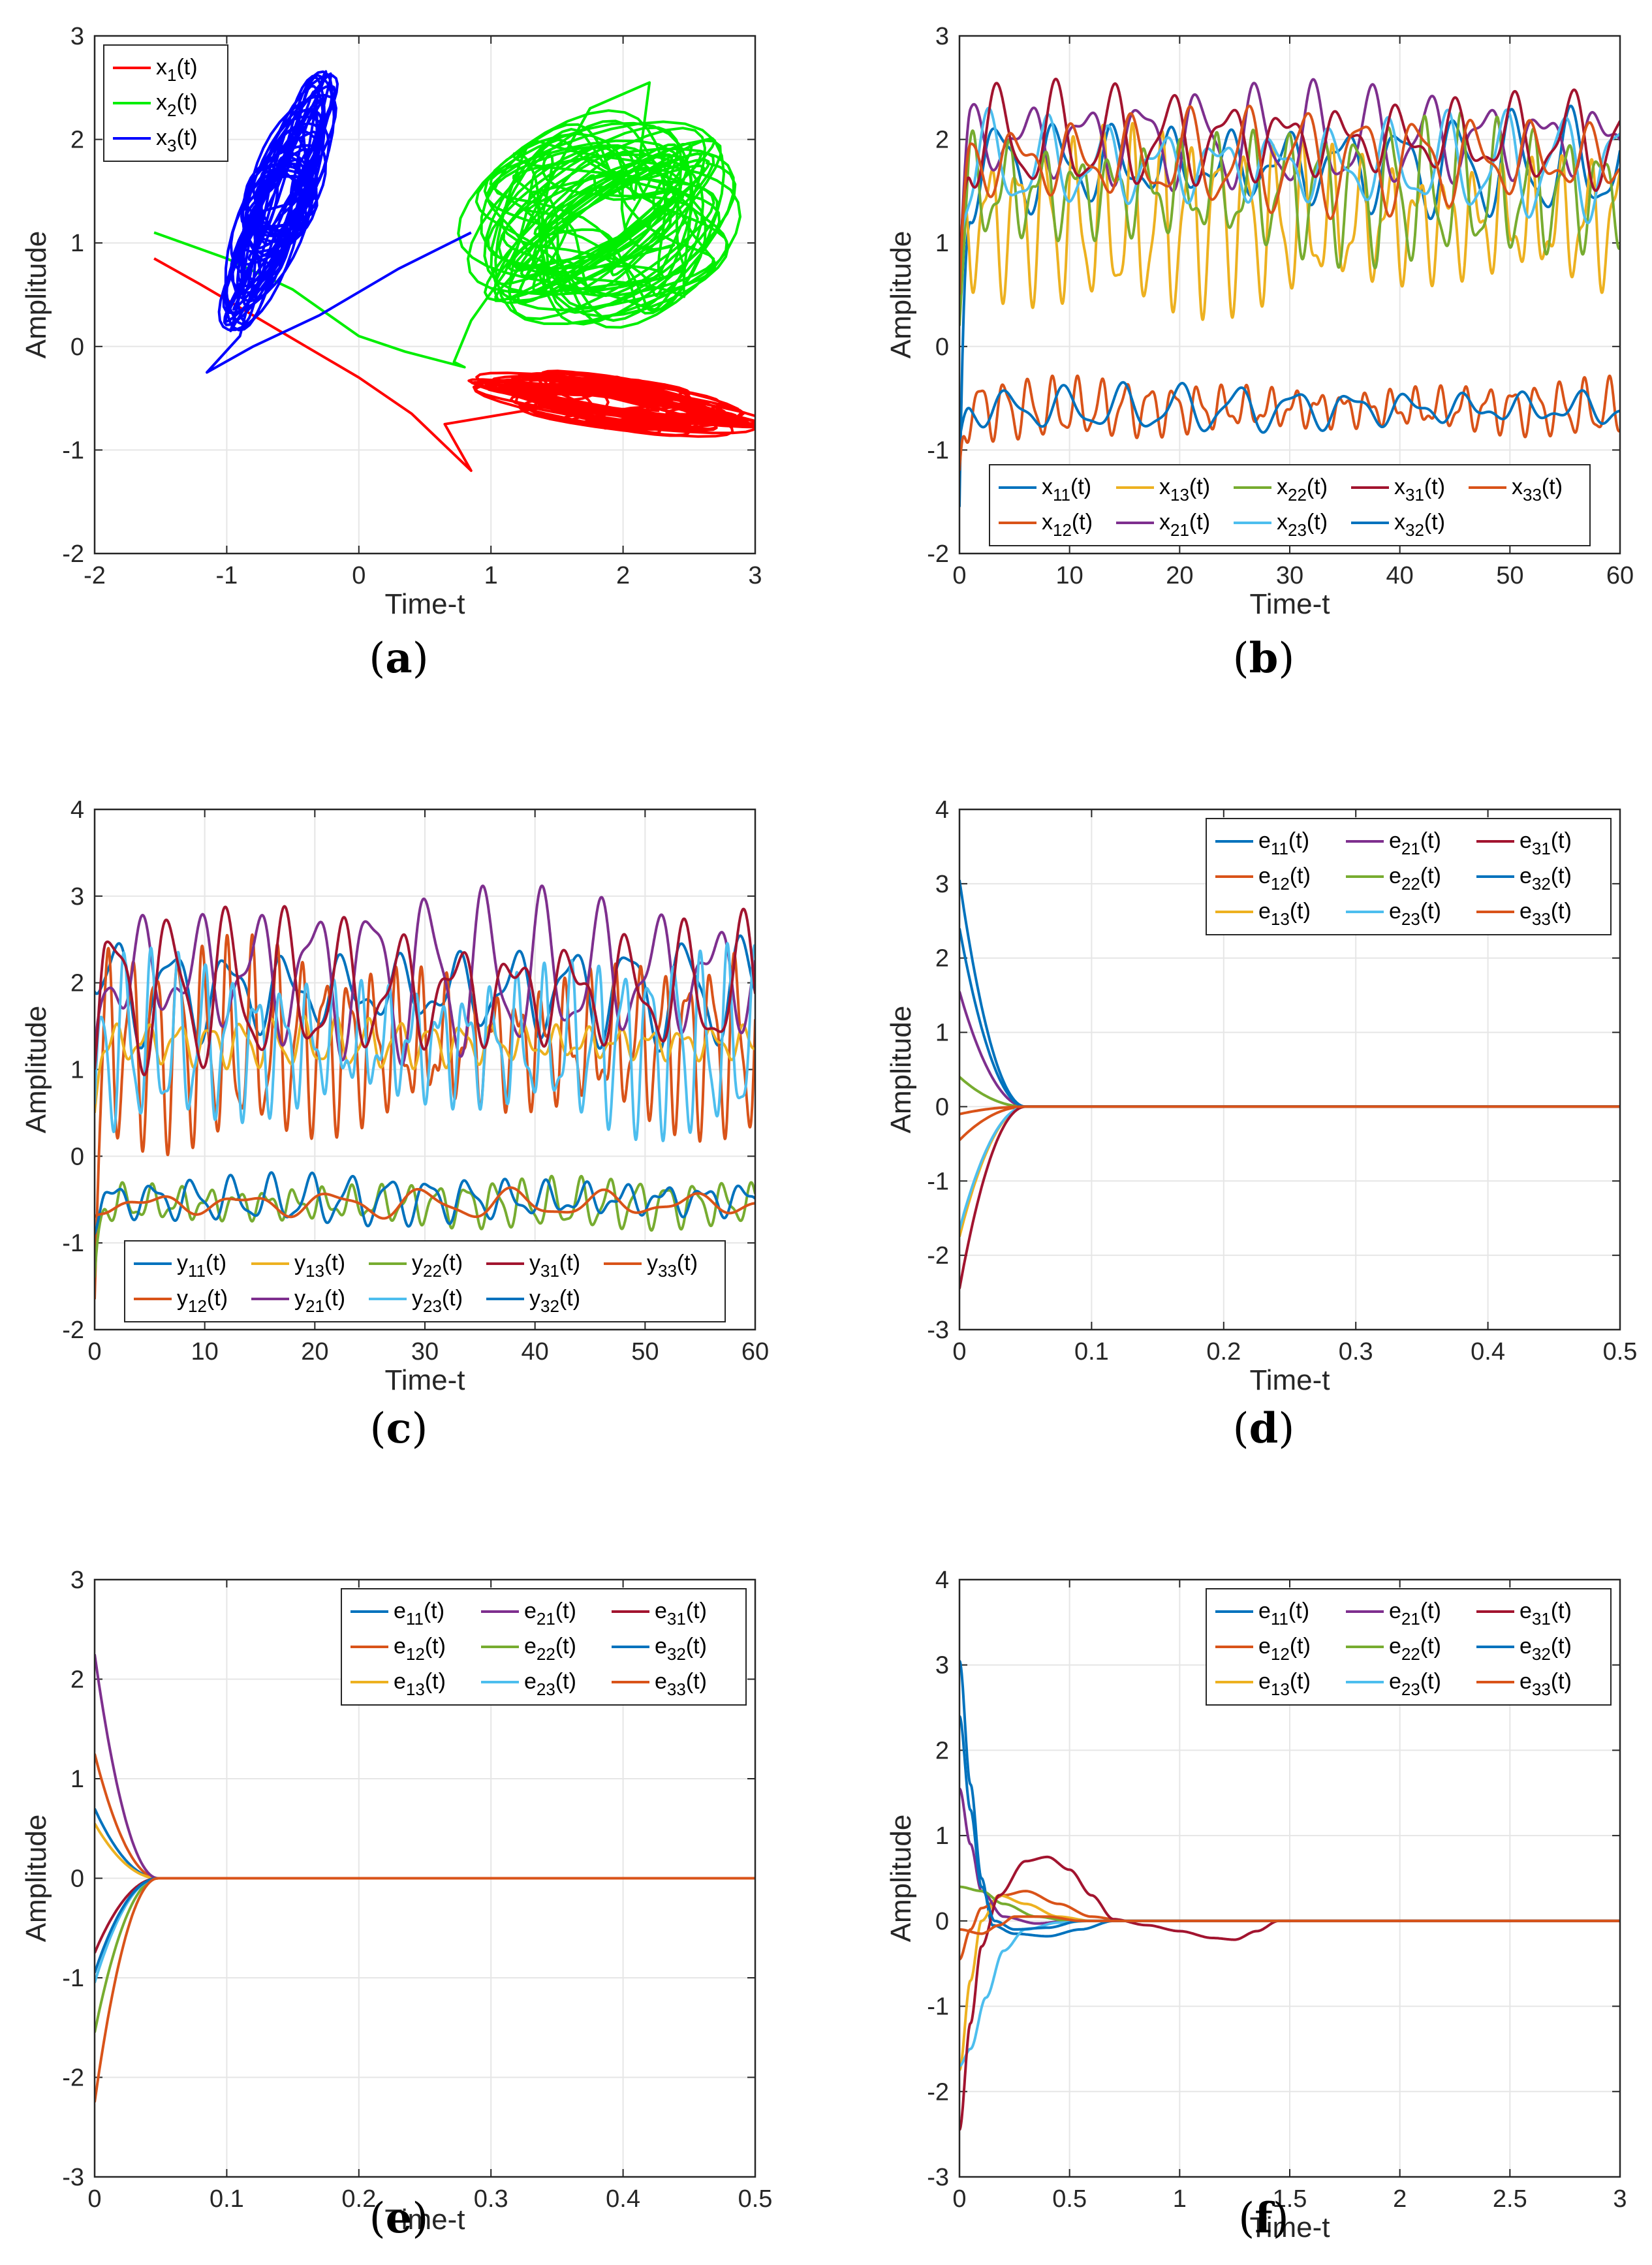  I want to click on y-tick-label: 4, so click(942, 1580).